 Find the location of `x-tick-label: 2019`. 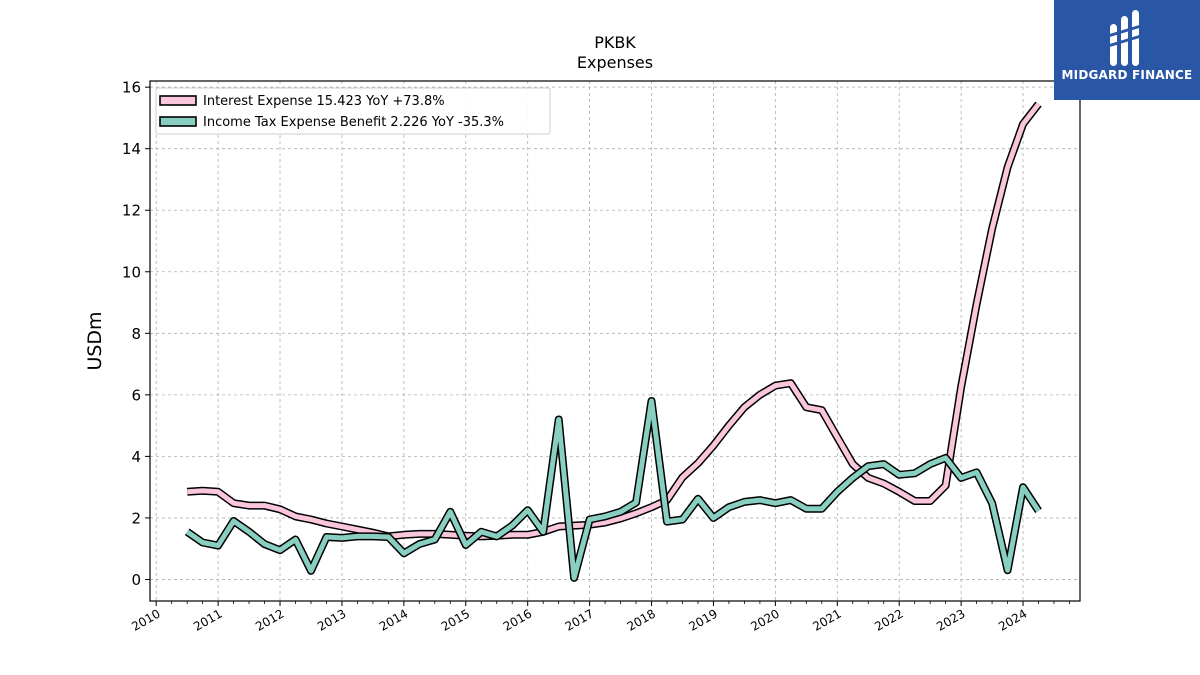

x-tick-label: 2019 is located at coordinates (702, 619).